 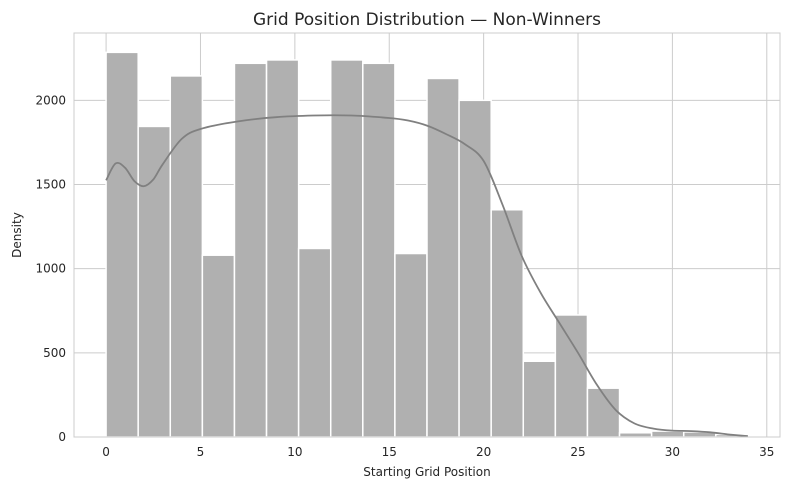 I want to click on x-tick-label: 35, so click(x=766, y=452).